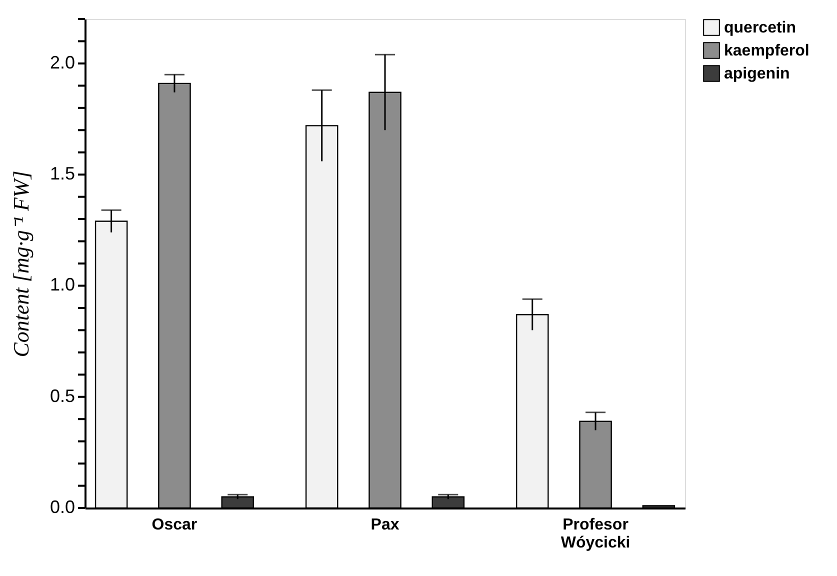  I want to click on y-axis-title: Content [mg·g⁻¹ FW], so click(21, 264).